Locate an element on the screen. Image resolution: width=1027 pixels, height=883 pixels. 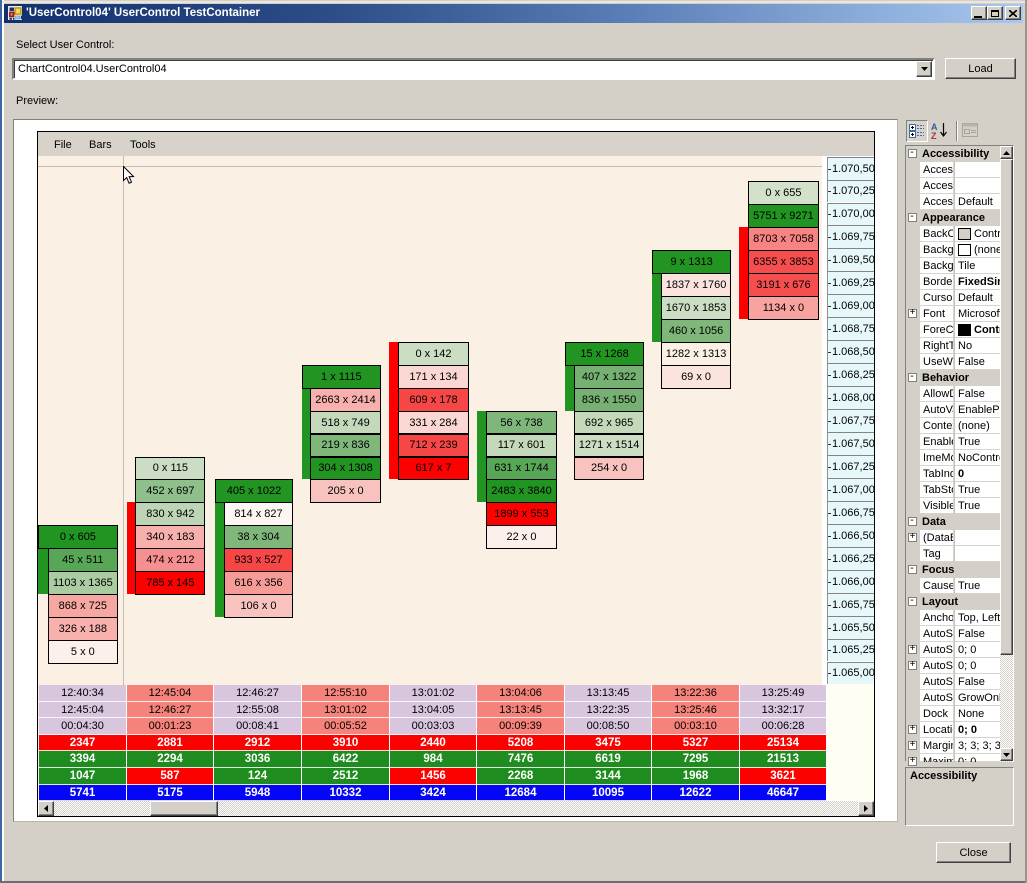
svg-text: A is located at coordinates (934, 127).